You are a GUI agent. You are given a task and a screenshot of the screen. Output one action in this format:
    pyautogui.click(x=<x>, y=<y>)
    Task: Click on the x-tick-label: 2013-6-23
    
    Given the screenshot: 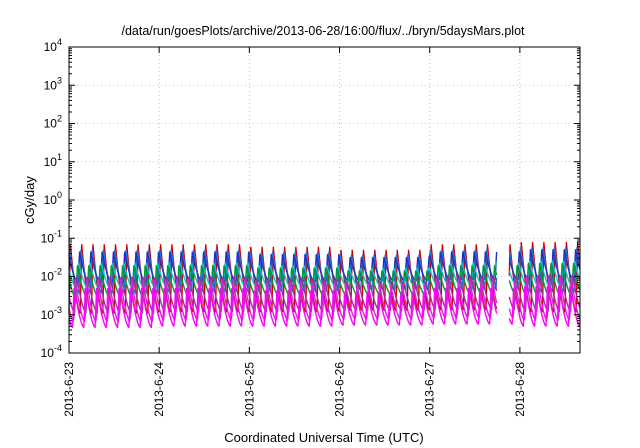 What is the action you would take?
    pyautogui.click(x=69, y=389)
    